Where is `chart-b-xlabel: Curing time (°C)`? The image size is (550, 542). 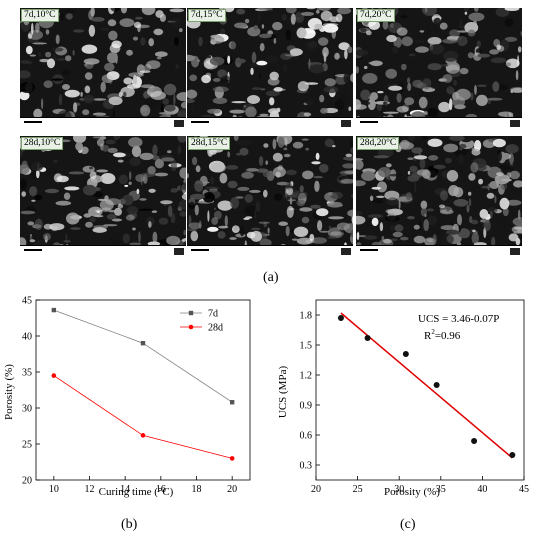 chart-b-xlabel: Curing time (°C) is located at coordinates (136, 492).